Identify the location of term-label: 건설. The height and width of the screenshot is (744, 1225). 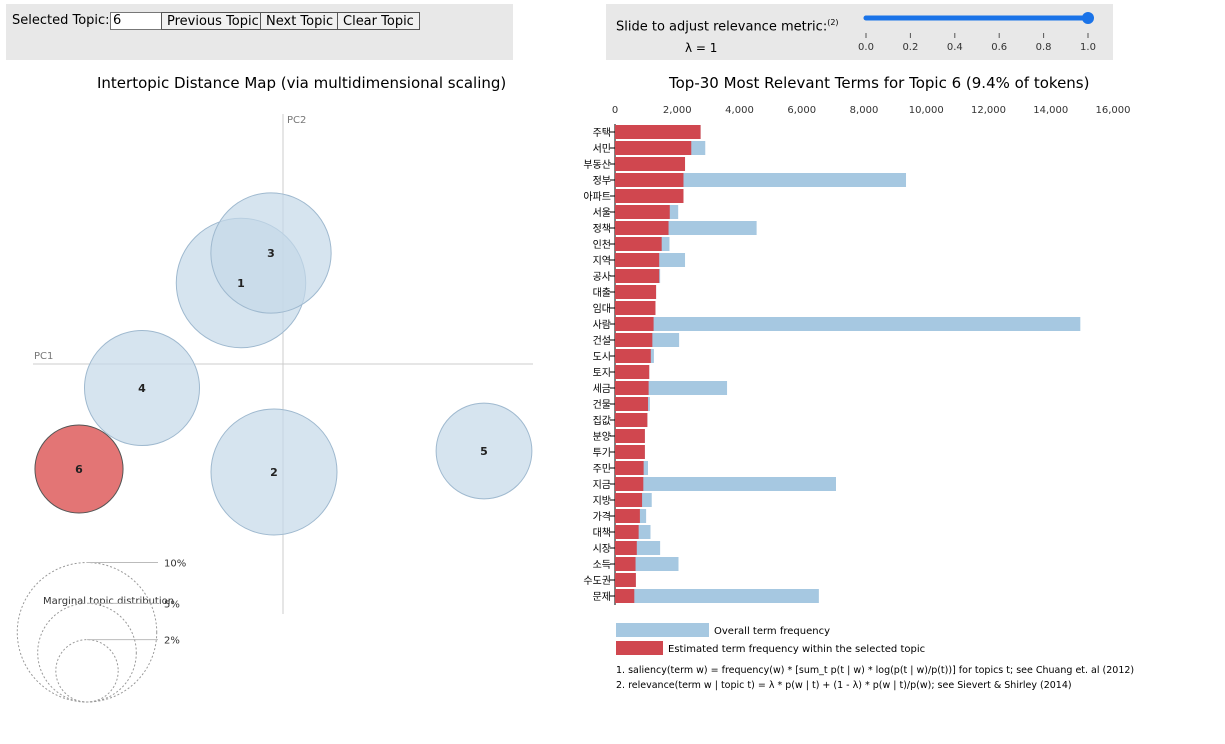
(602, 341).